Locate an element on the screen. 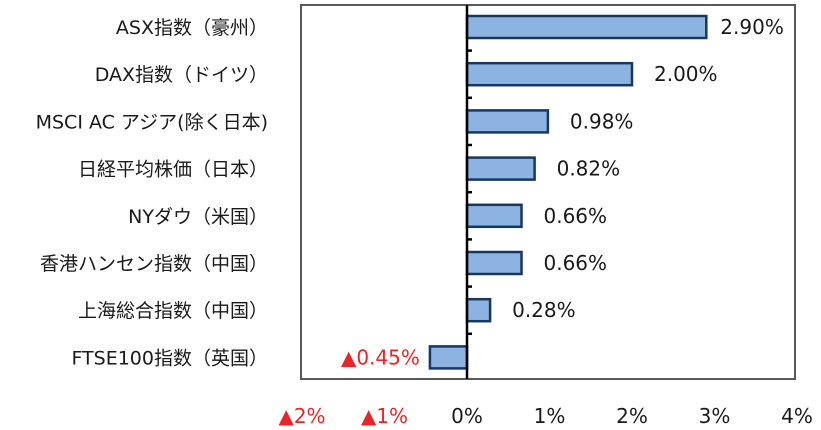 The width and height of the screenshot is (821, 430). x-tick-label: ▲2% is located at coordinates (301, 416).